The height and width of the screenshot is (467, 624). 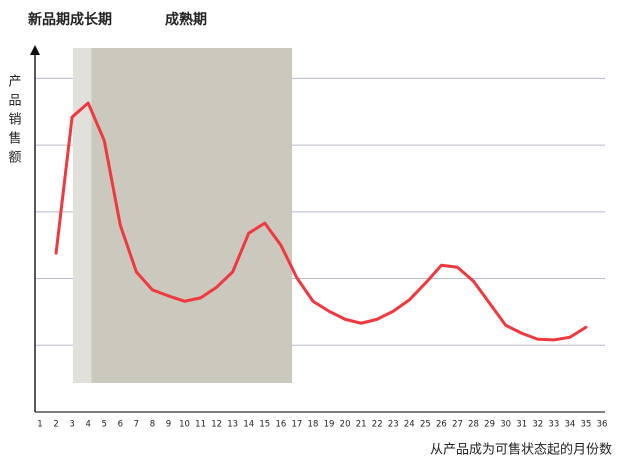 What do you see at coordinates (264, 425) in the screenshot?
I see `x-tick-label: 15` at bounding box center [264, 425].